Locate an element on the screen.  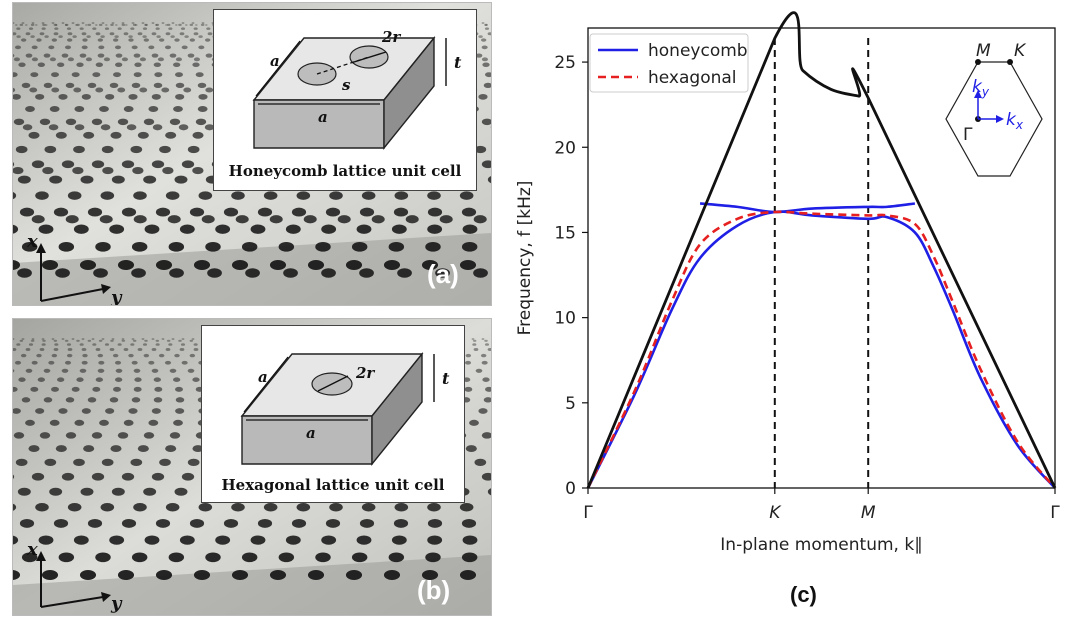
y-tick-label: 0 is located at coordinates (570, 489).